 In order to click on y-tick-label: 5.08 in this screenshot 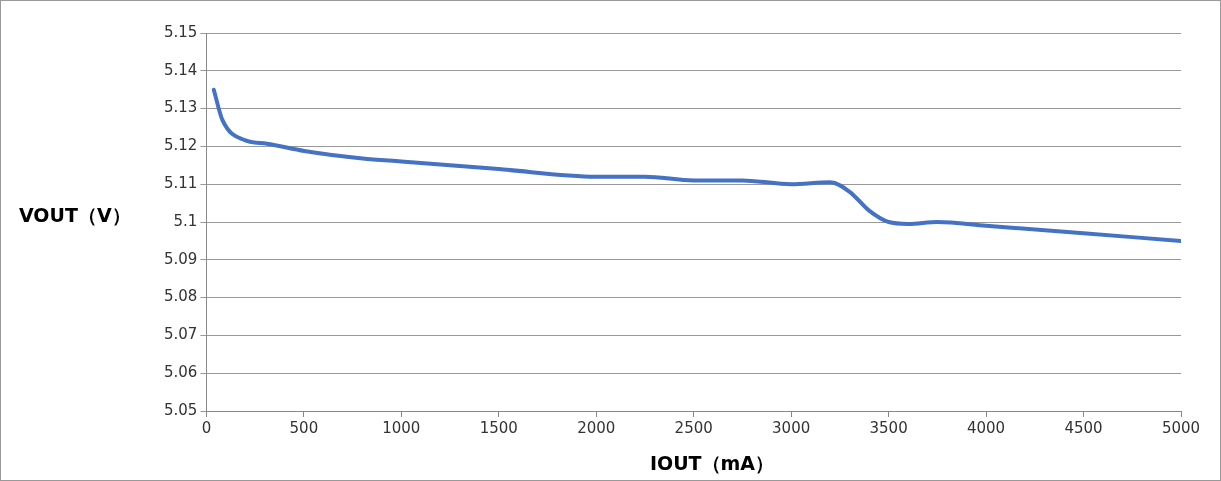, I will do `click(180, 296)`.